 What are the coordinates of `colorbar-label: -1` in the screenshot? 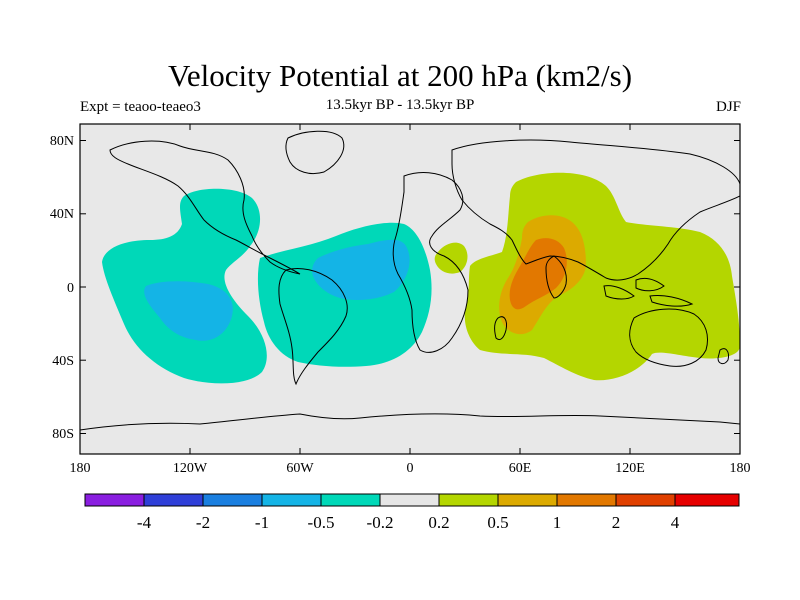 It's located at (262, 522).